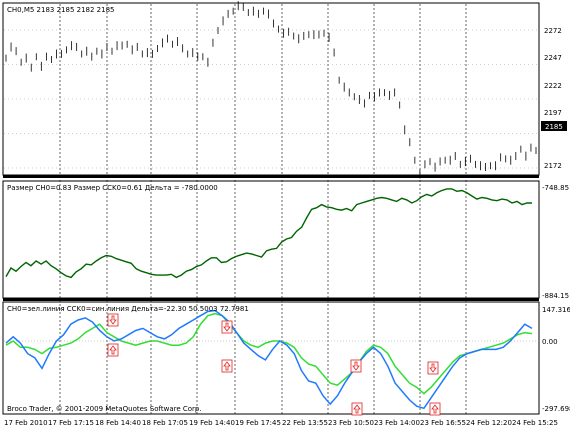 The image size is (570, 431). I want to click on current-price-label: 2185, so click(554, 127).